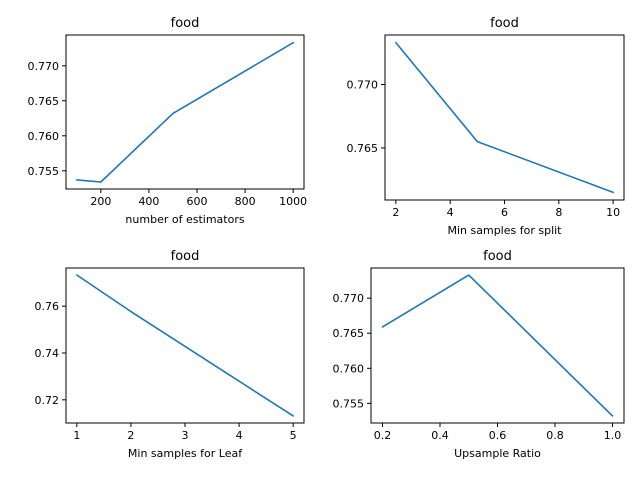 Image resolution: width=640 pixels, height=480 pixels. I want to click on y-tick-label: 0.76, so click(47, 306).